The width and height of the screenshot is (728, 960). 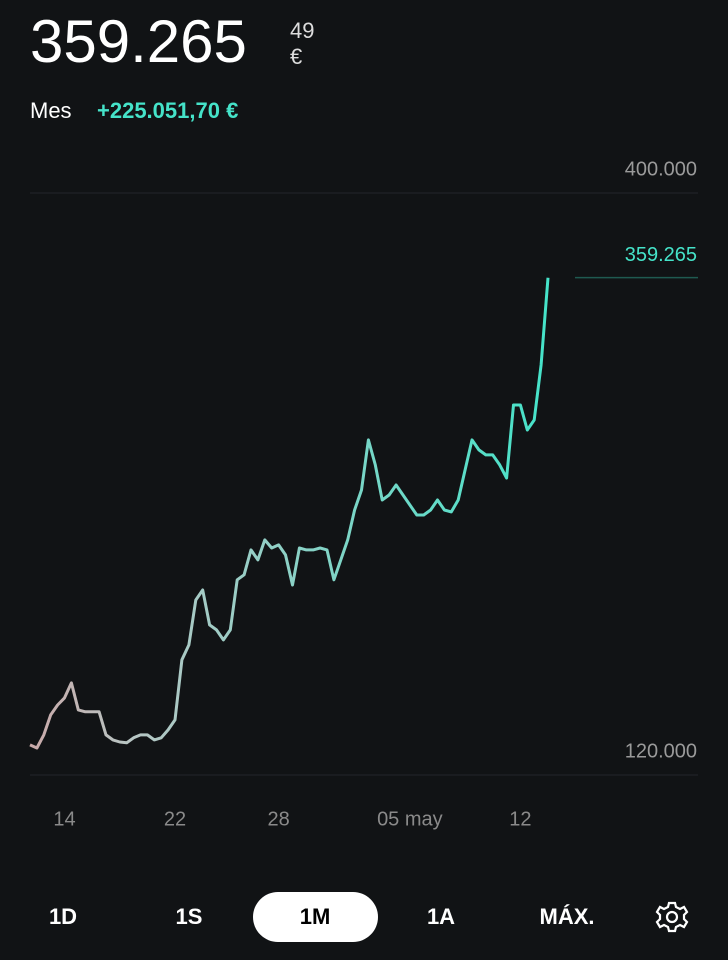 What do you see at coordinates (296, 56) in the screenshot?
I see `balance-currency: €` at bounding box center [296, 56].